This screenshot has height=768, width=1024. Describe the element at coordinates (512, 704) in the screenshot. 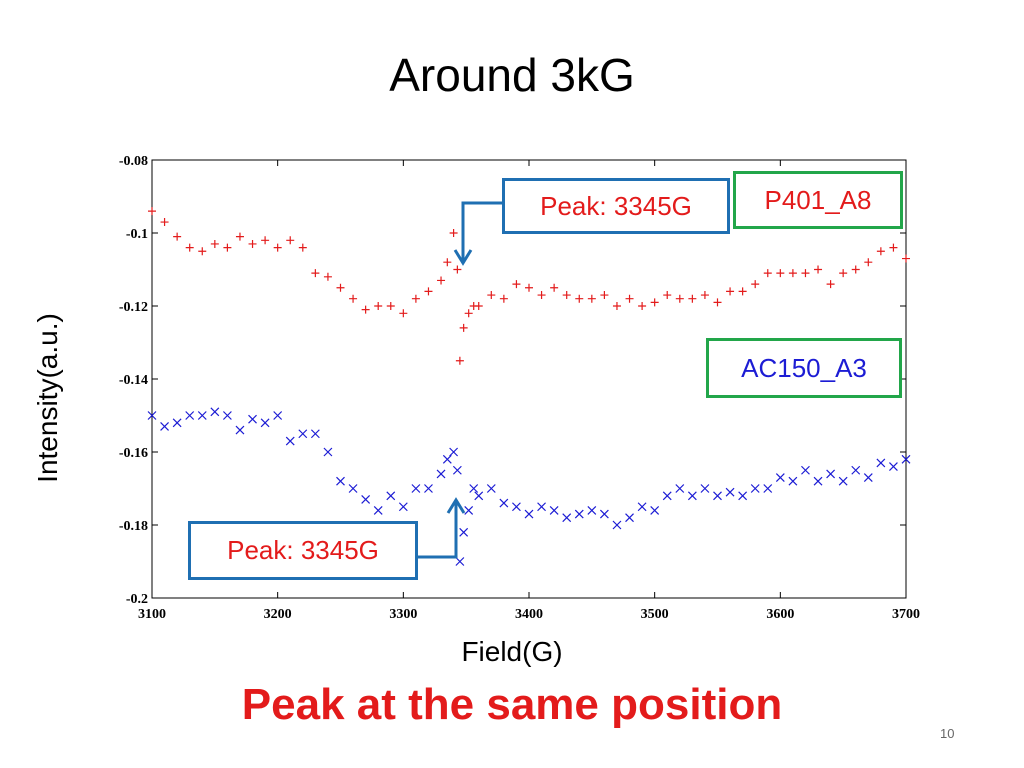

I see `slide-subtitle: Peak at the same position` at that location.